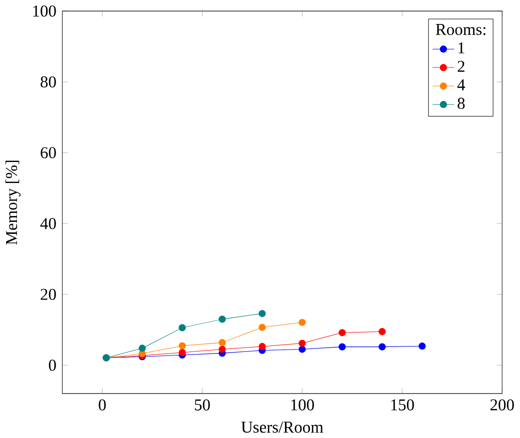 This screenshot has width=520, height=438. I want to click on x-tick-label: 150, so click(402, 404).